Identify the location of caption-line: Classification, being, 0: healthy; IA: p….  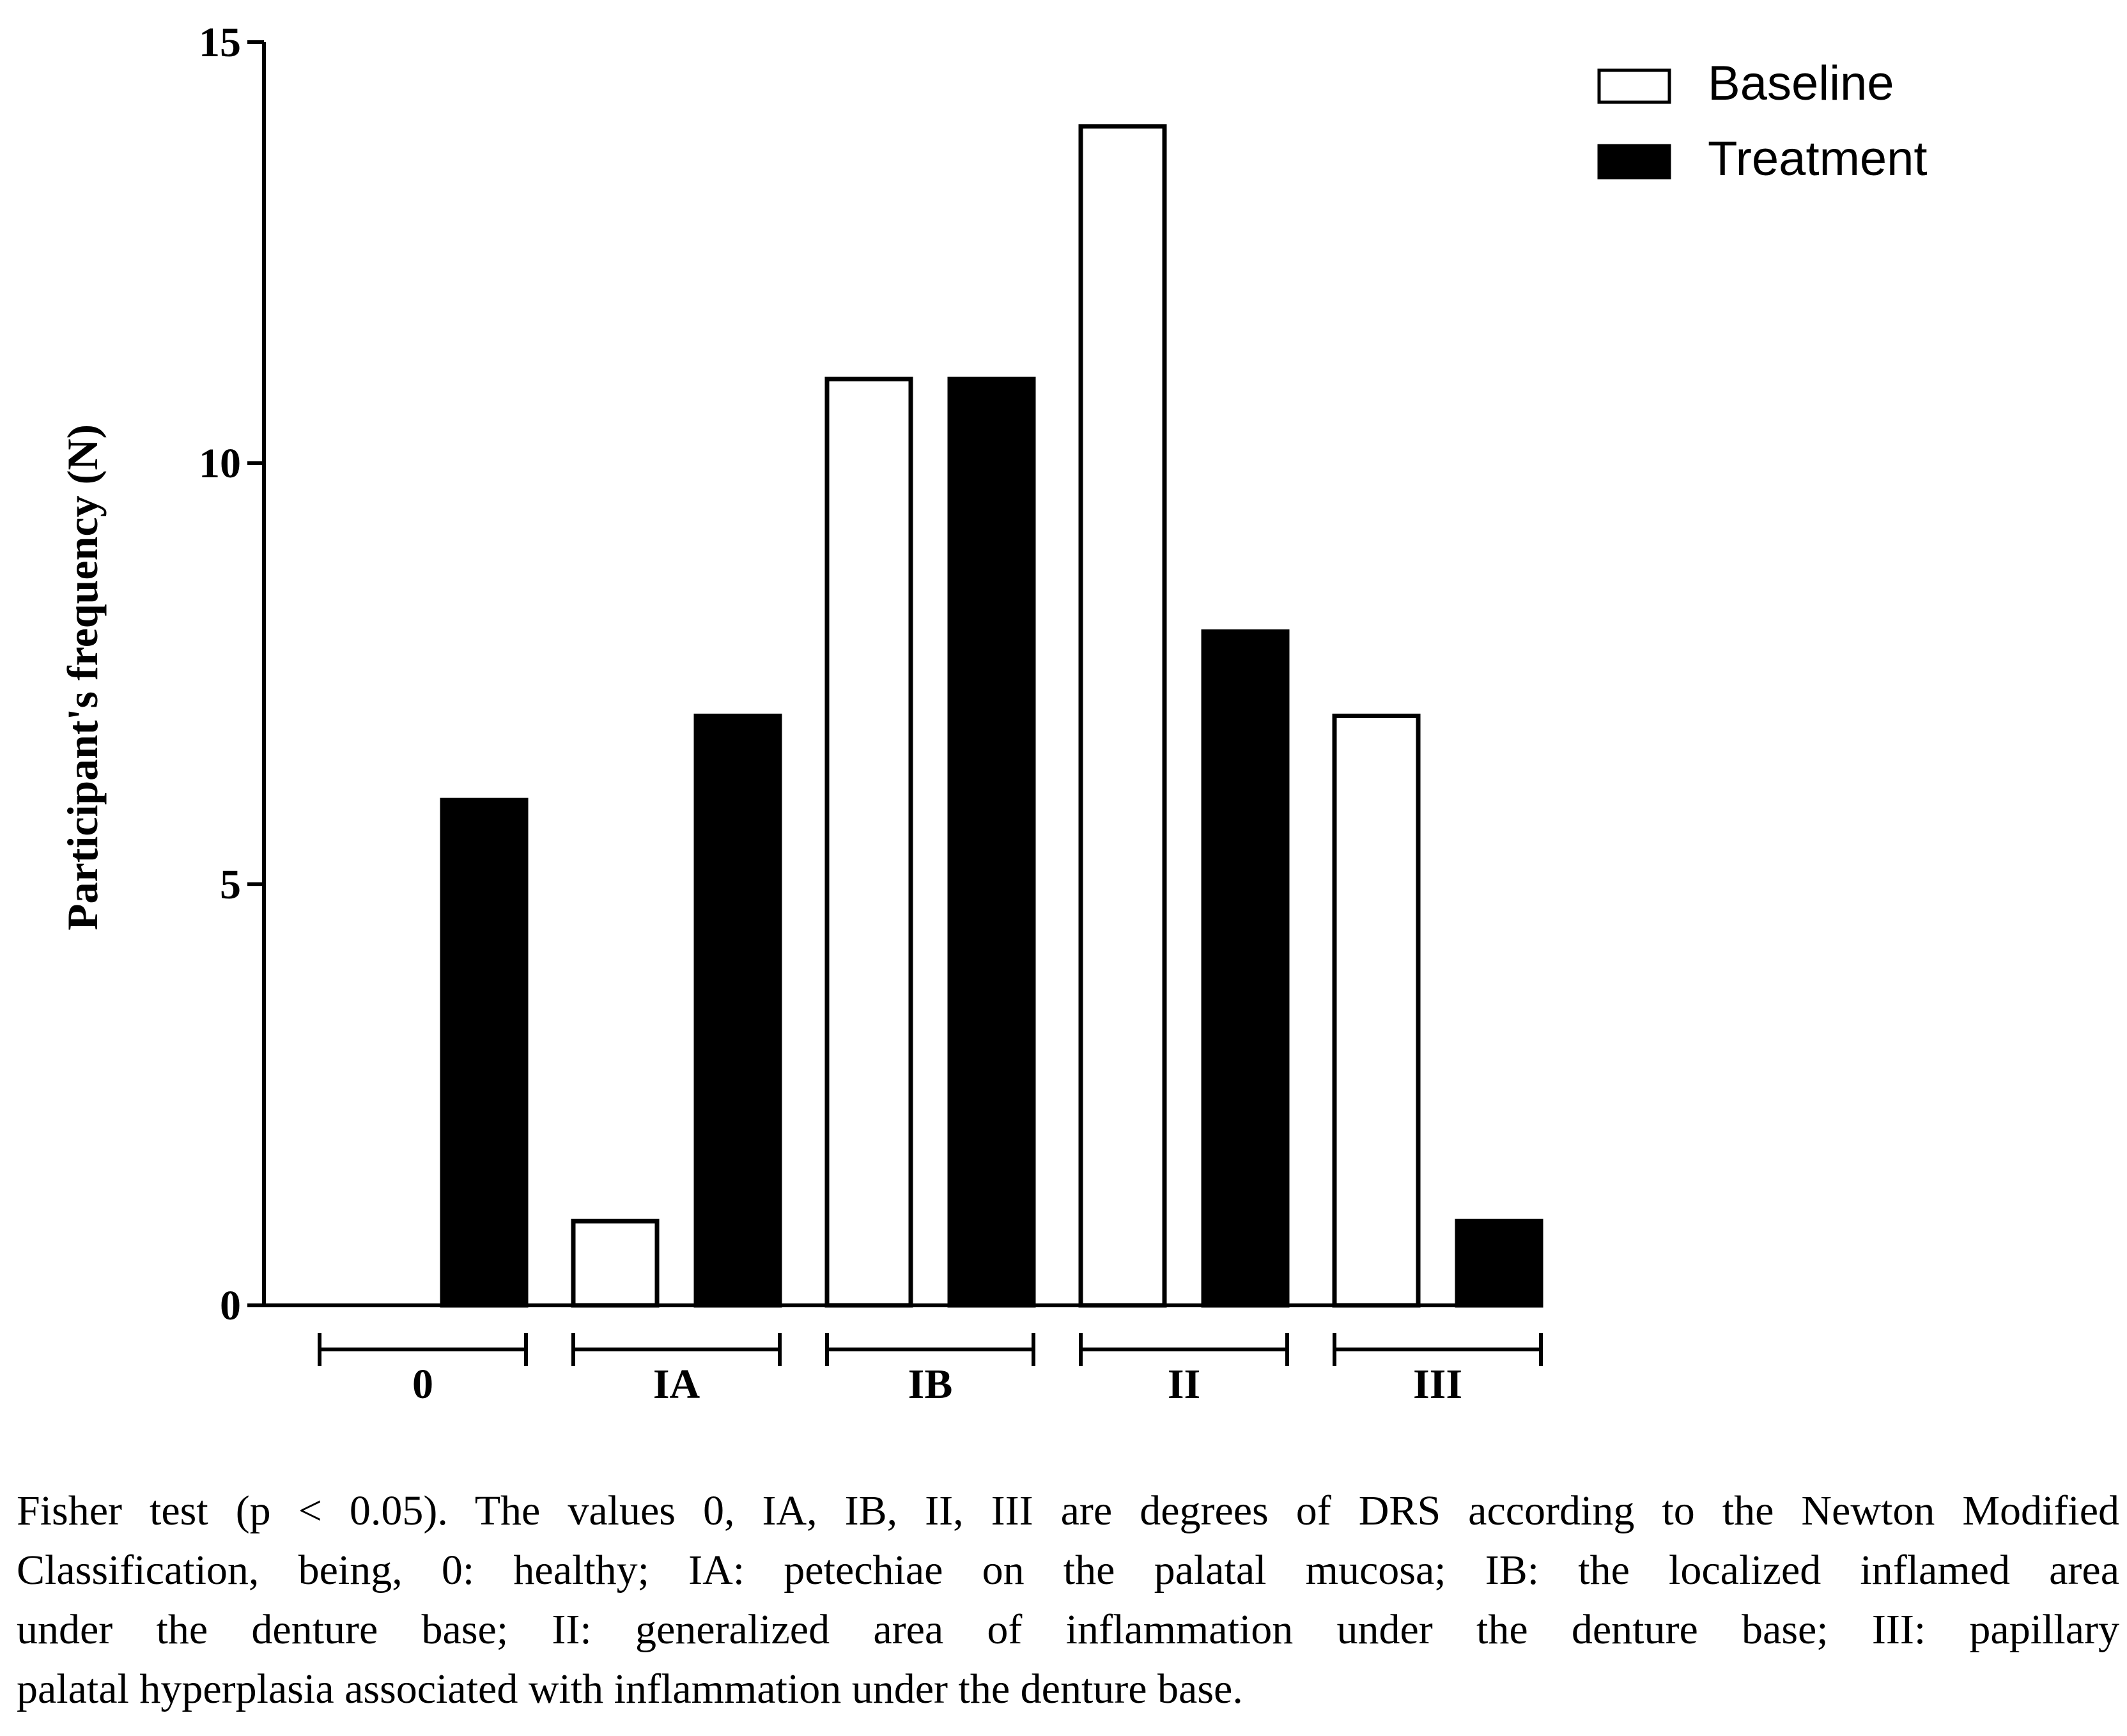
(1068, 1570).